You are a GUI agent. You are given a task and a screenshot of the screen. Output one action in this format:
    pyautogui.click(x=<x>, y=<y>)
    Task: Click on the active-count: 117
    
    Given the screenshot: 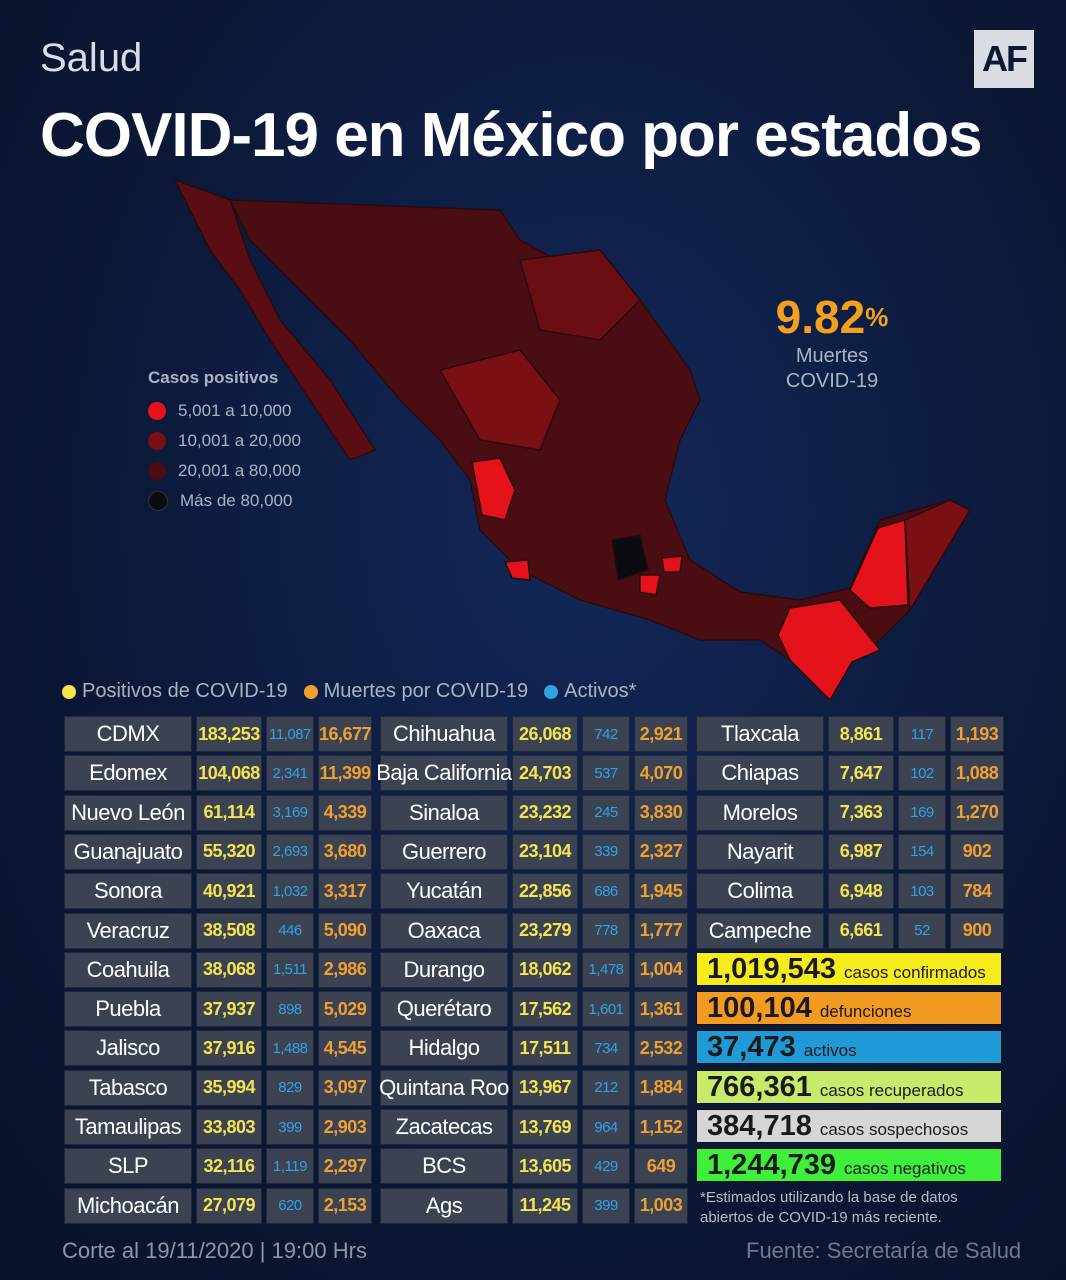 What is the action you would take?
    pyautogui.click(x=922, y=734)
    